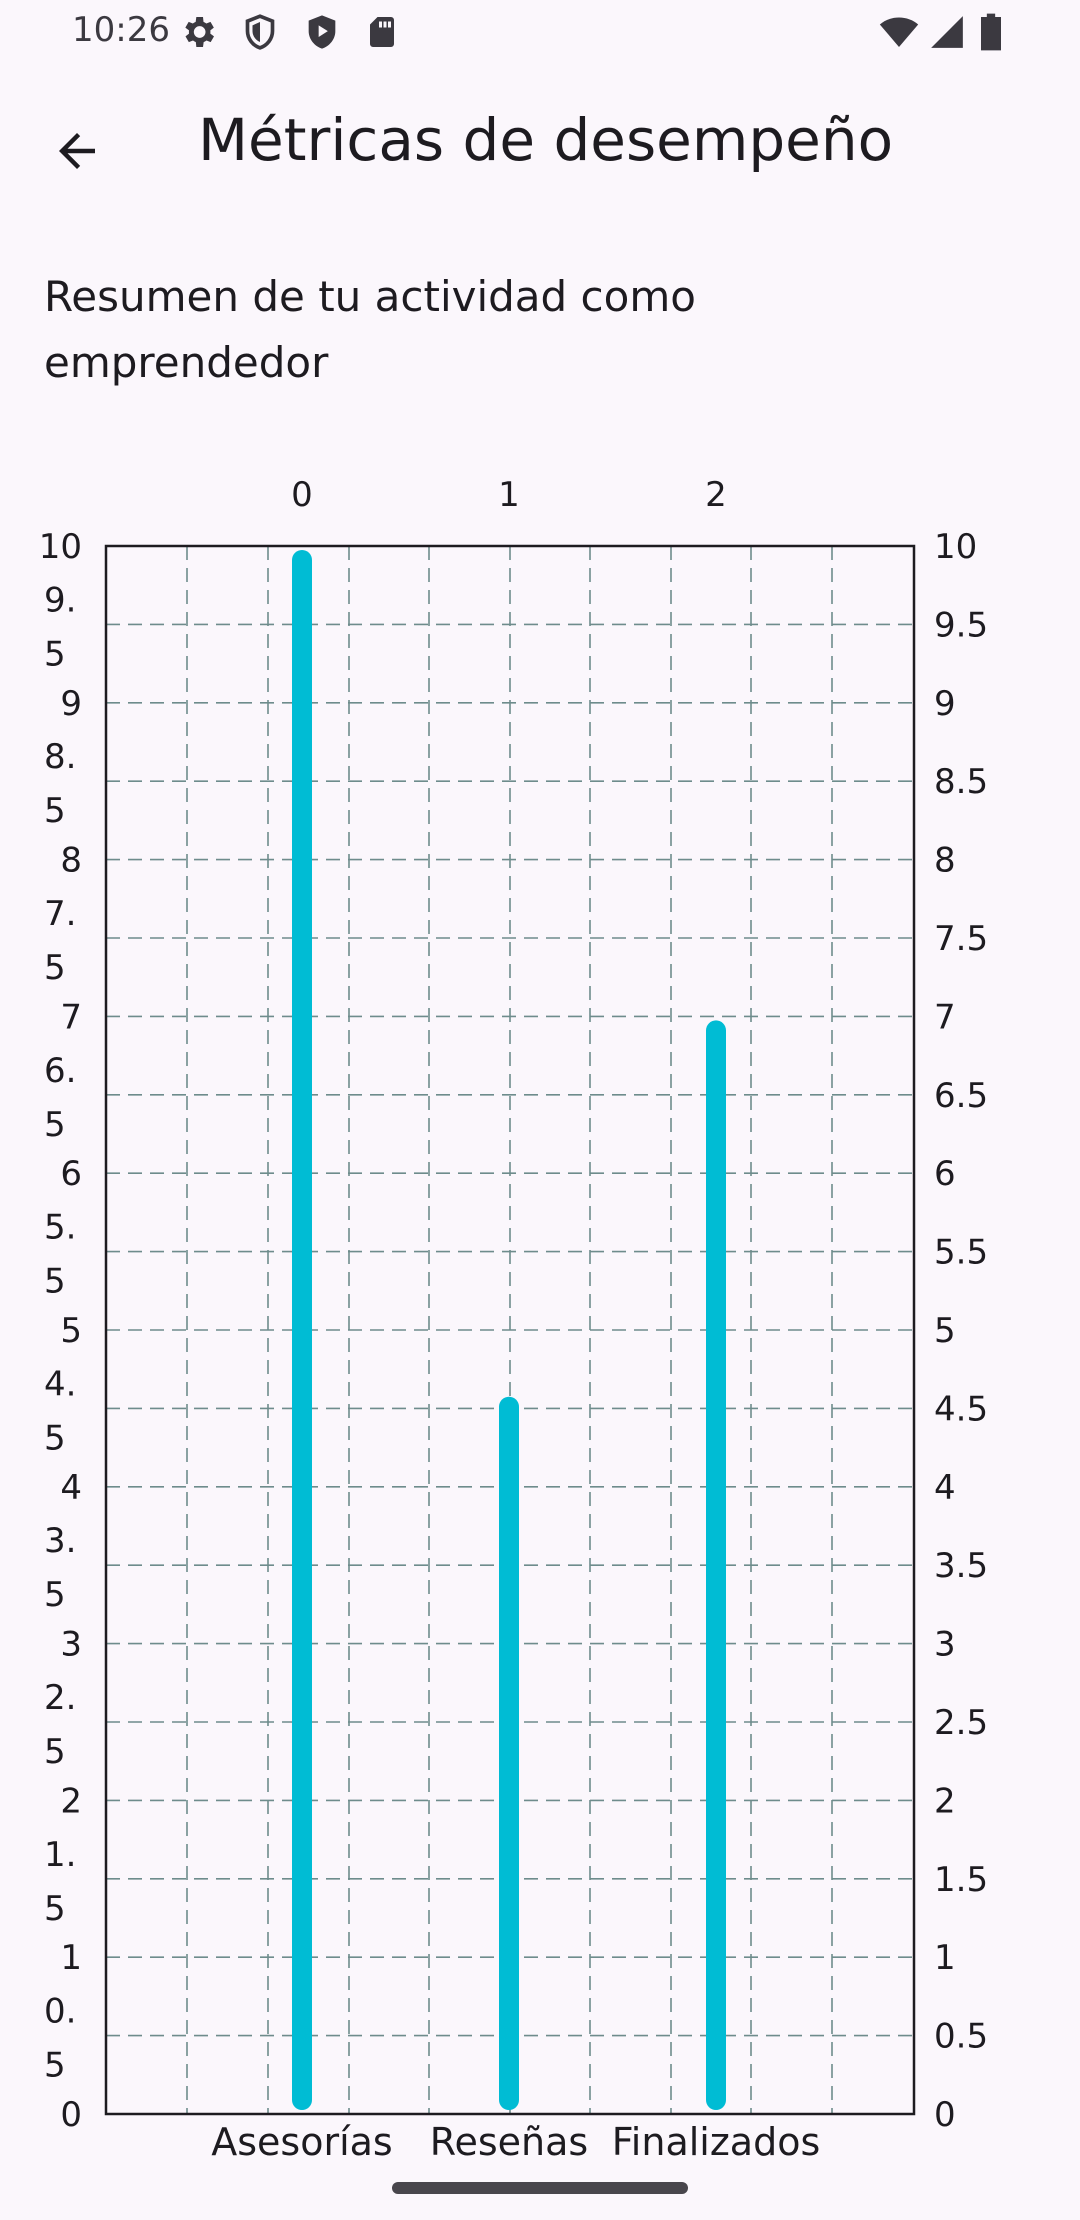 The height and width of the screenshot is (2220, 1080). Describe the element at coordinates (945, 2115) in the screenshot. I see `right-tick-label: 0` at that location.